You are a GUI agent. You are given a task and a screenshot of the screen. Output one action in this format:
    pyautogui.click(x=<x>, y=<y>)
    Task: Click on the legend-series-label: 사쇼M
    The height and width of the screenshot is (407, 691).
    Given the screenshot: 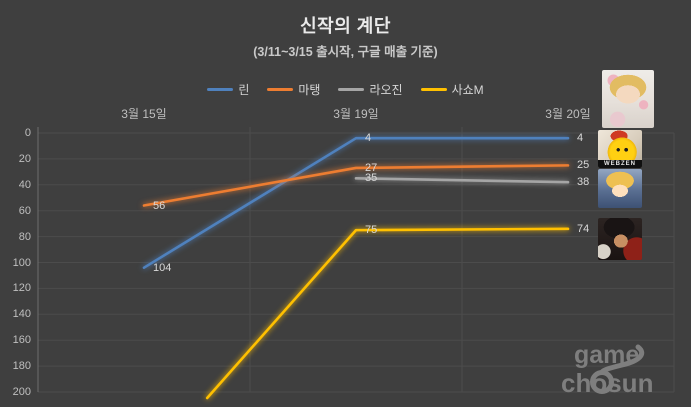 What is the action you would take?
    pyautogui.click(x=467, y=89)
    